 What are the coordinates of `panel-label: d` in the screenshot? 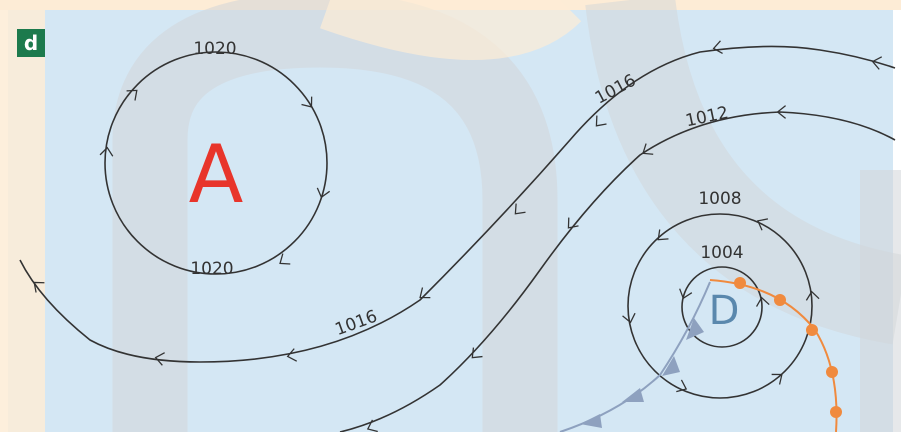 It's located at (31, 43).